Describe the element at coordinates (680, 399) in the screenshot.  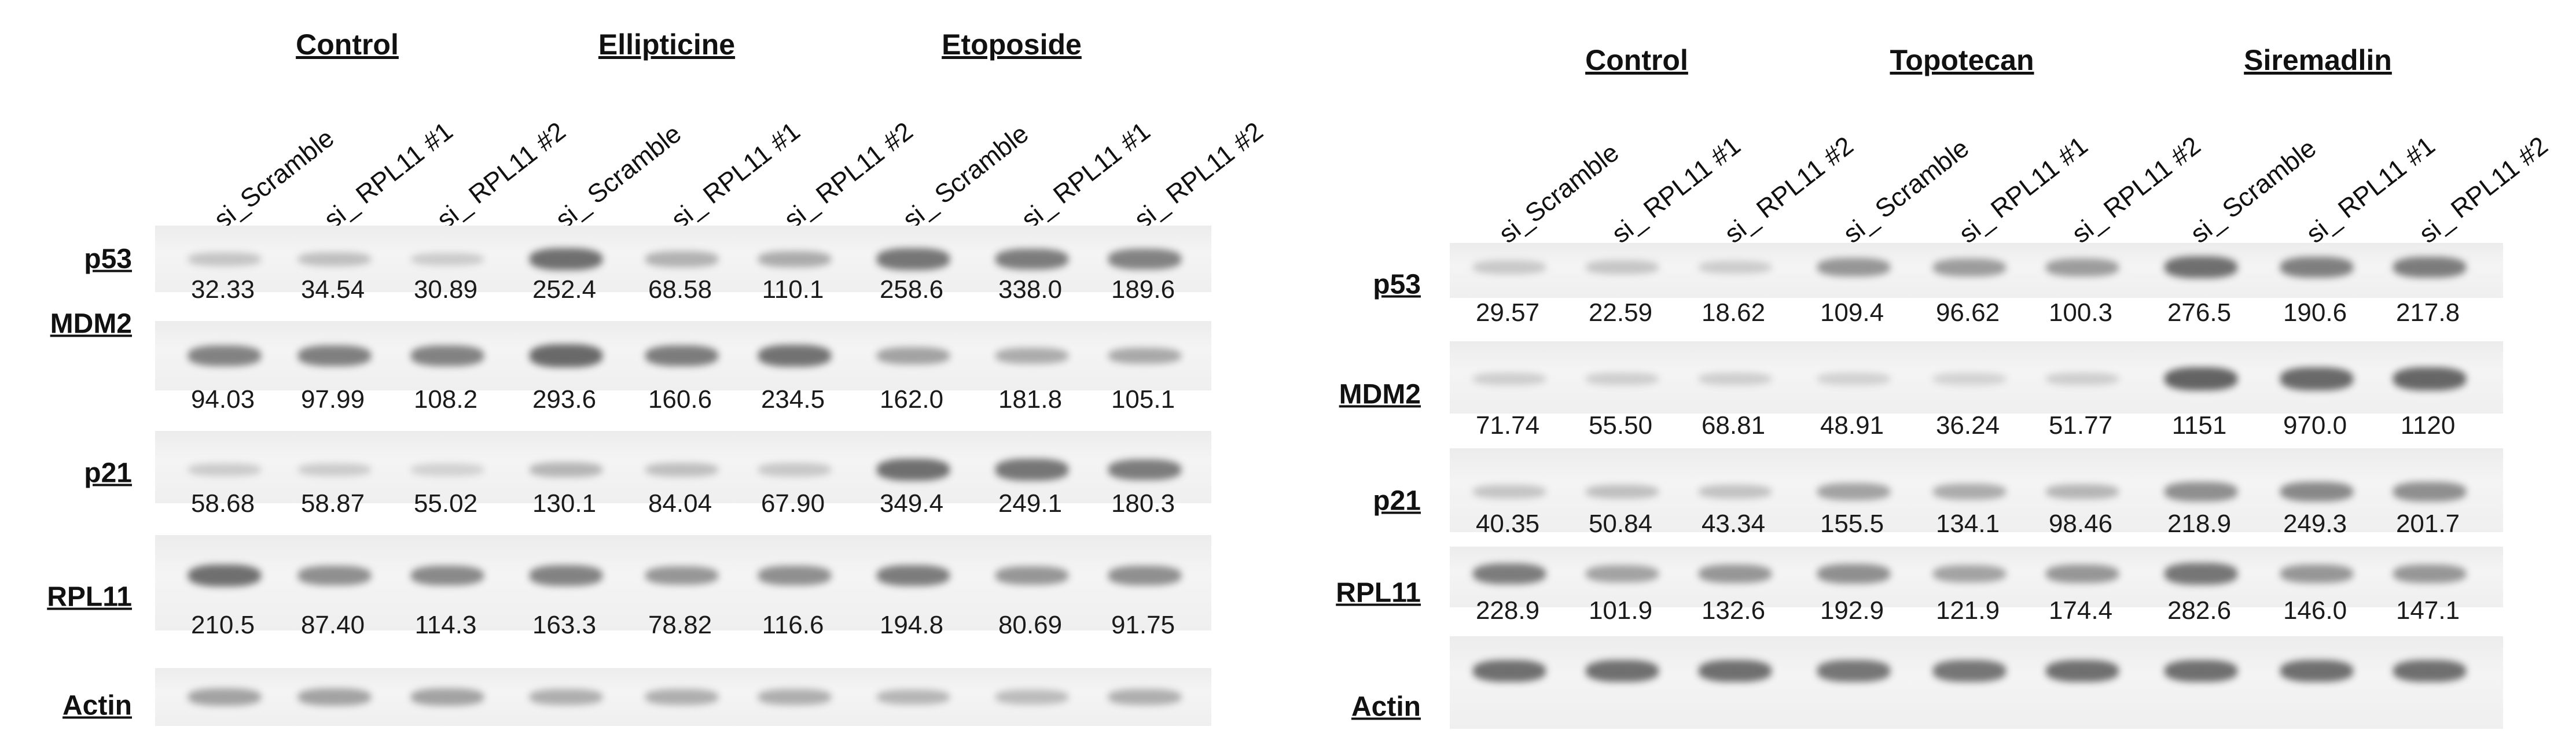
I see `quantification-value: 160.6` at that location.